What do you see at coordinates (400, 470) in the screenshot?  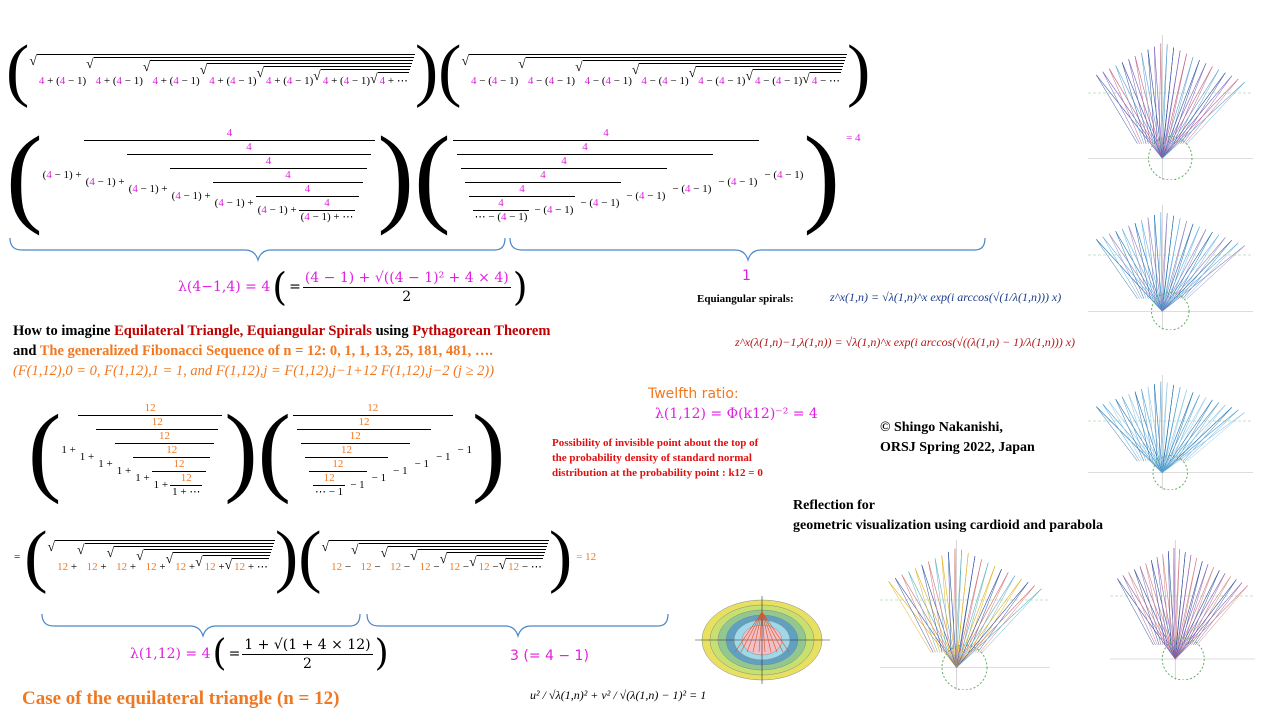 I see `math-term: − 1` at bounding box center [400, 470].